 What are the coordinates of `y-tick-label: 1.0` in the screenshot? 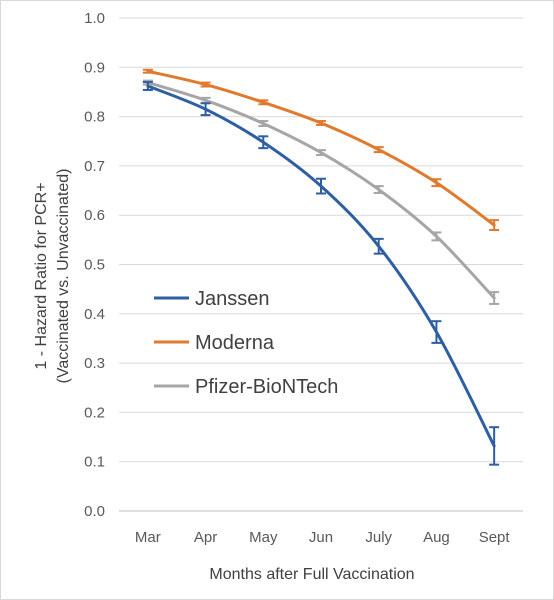 It's located at (94, 18).